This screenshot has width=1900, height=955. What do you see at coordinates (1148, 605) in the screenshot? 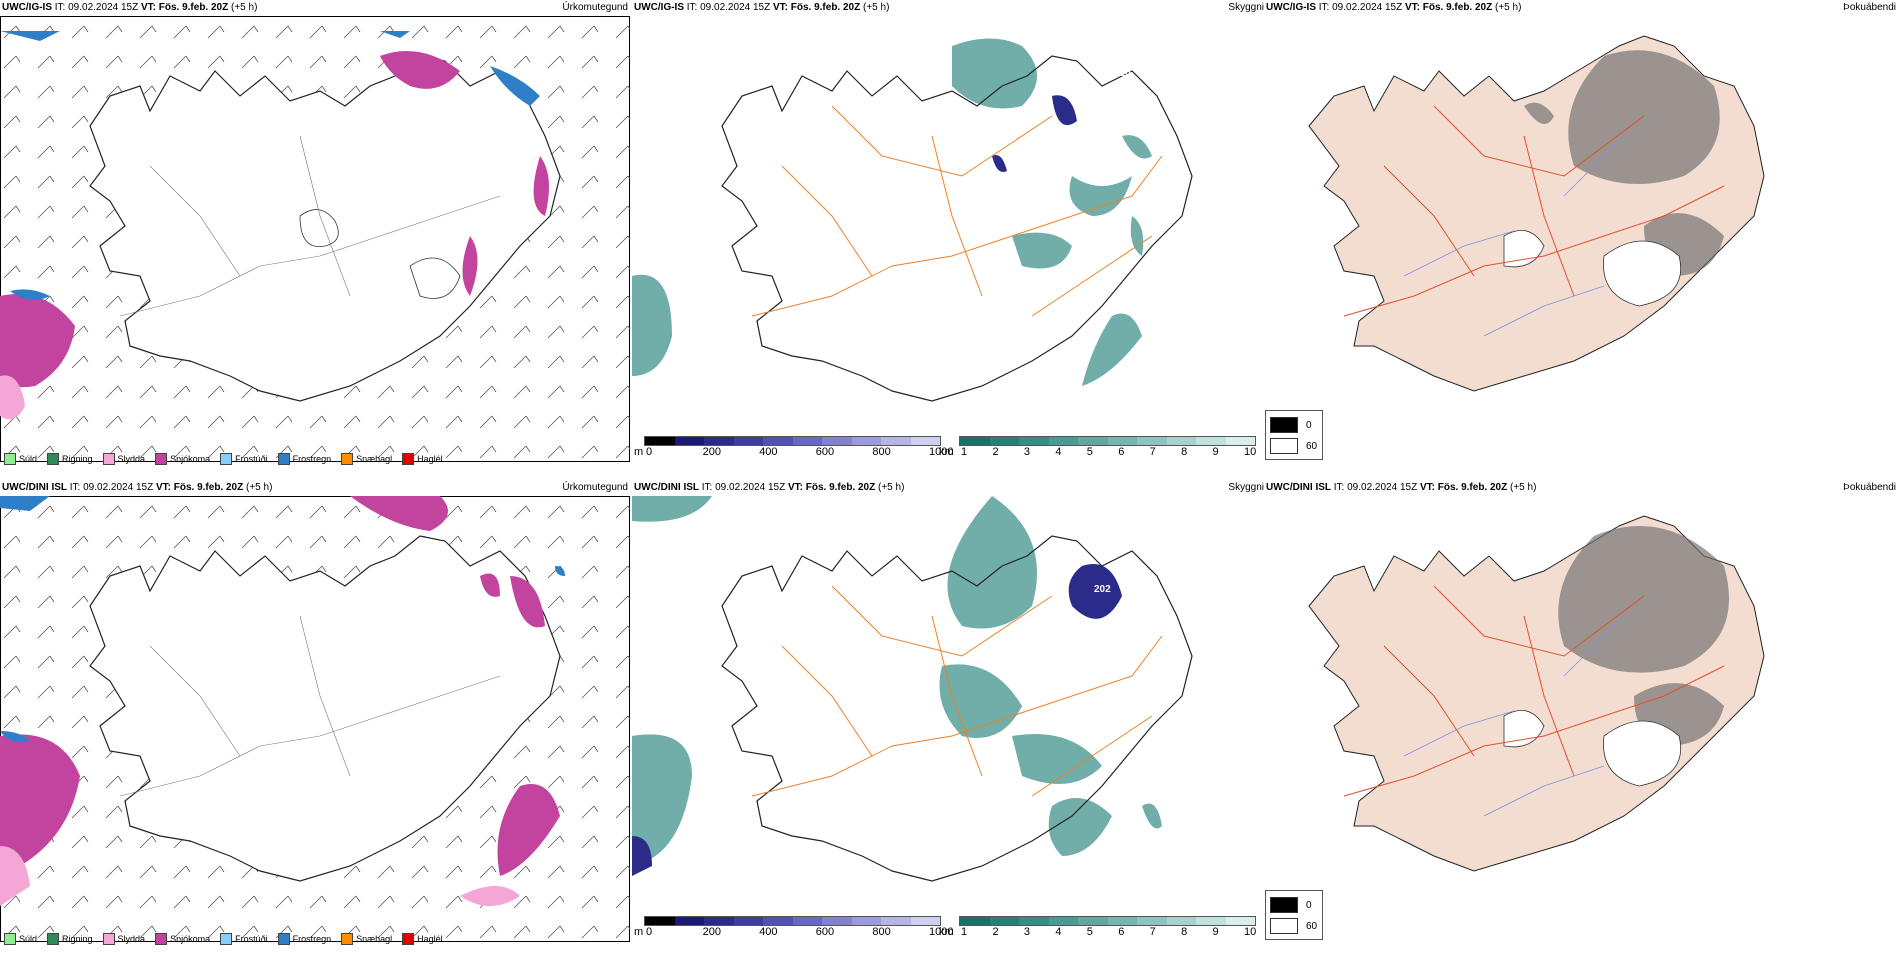
I see `map-value-label: 297` at bounding box center [1148, 605].